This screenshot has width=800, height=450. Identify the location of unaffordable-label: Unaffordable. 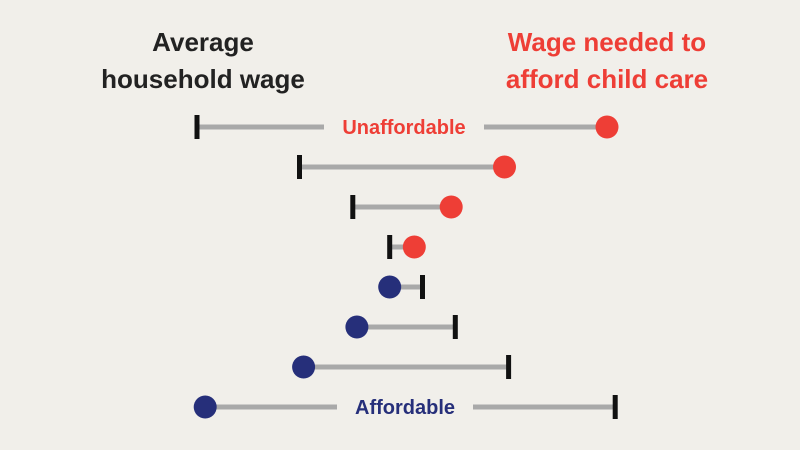
(403, 128).